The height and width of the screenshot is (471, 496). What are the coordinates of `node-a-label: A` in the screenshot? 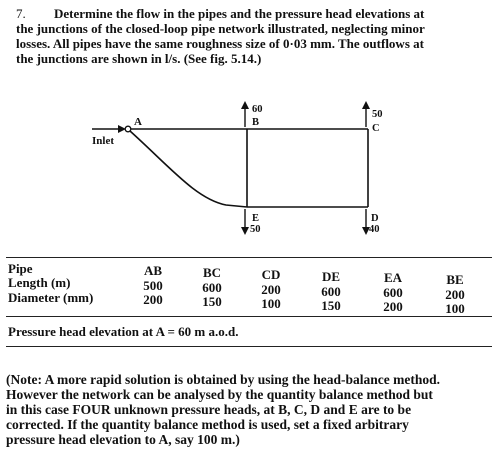 It's located at (138, 122).